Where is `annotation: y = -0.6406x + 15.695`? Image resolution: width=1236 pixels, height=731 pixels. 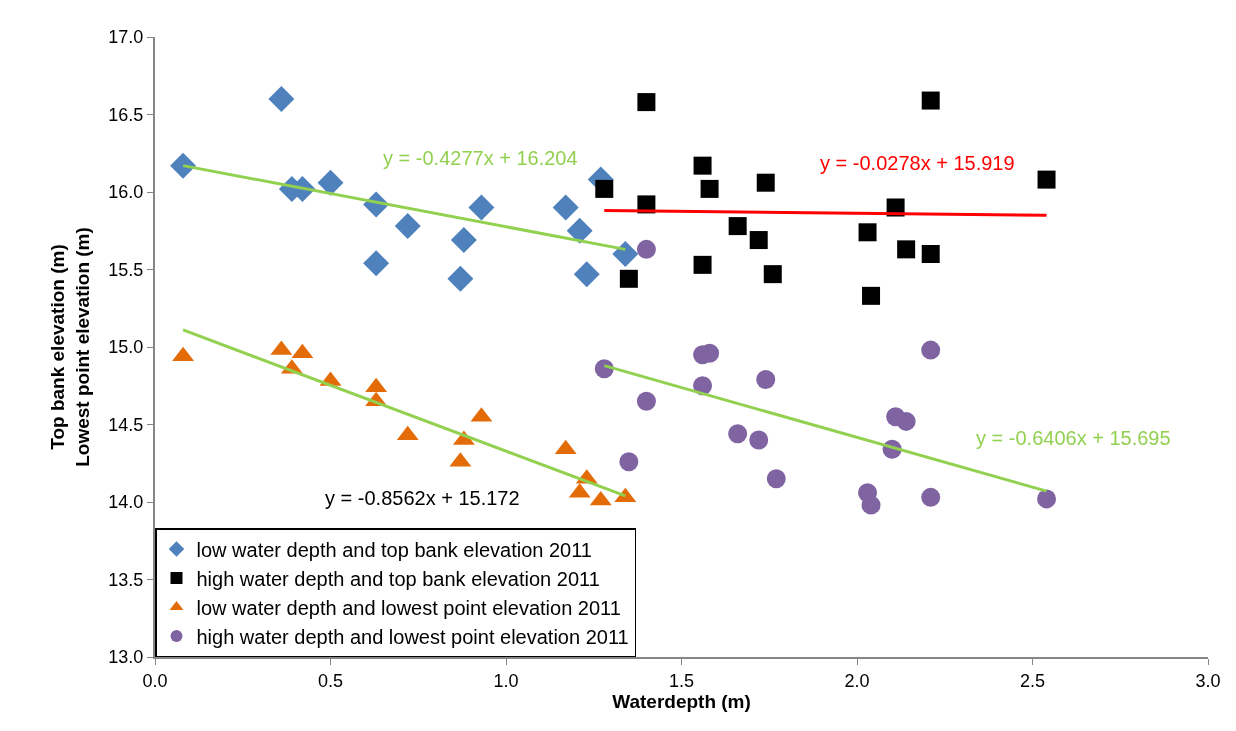 annotation: y = -0.6406x + 15.695 is located at coordinates (1073, 438).